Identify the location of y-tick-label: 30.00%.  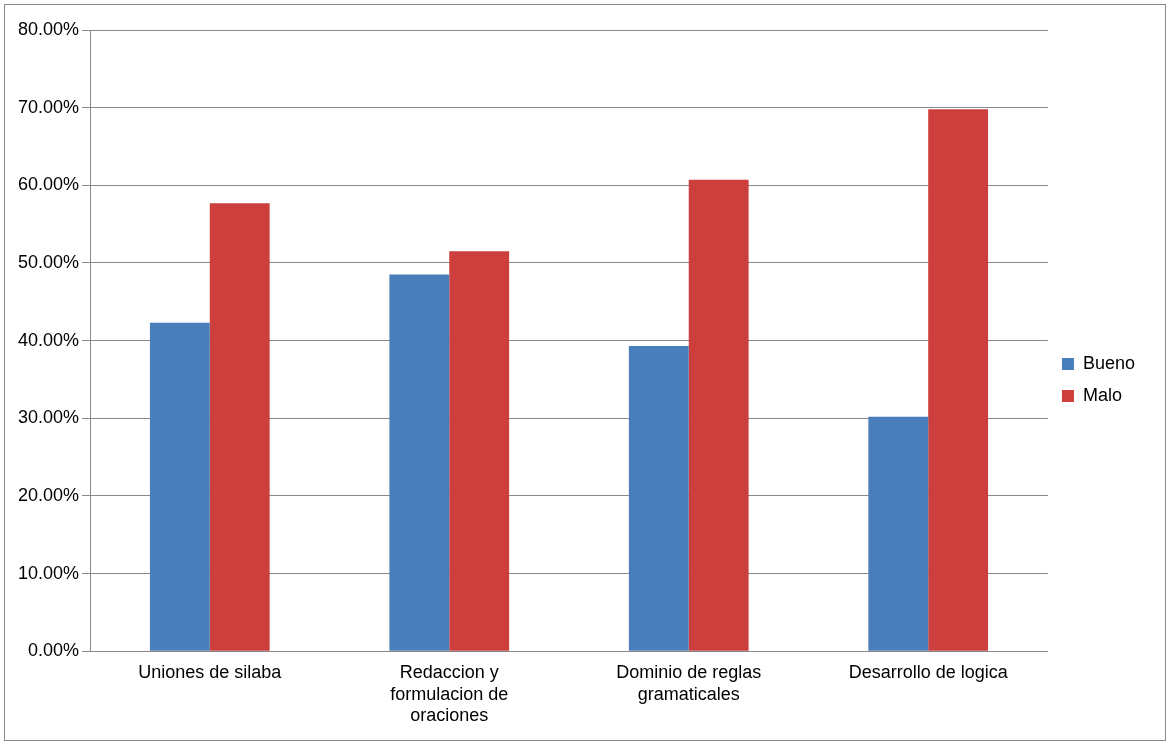
(48, 417).